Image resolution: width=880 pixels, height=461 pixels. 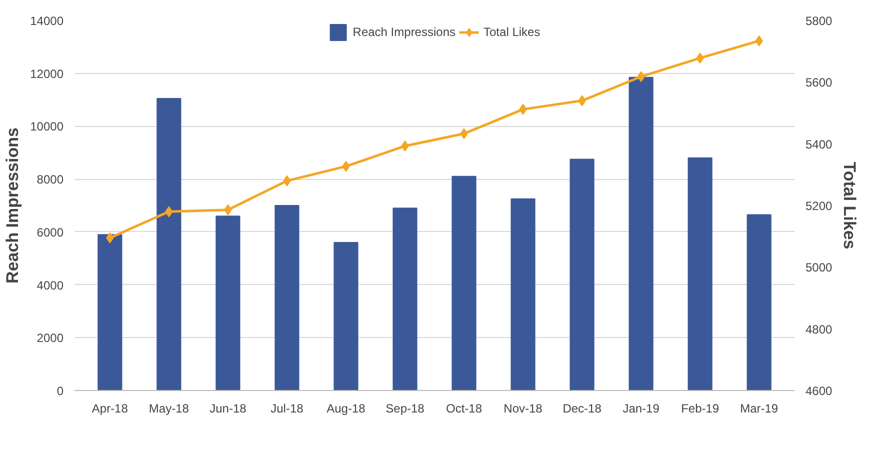 I want to click on x-tick-label: Jun-18, so click(x=228, y=409).